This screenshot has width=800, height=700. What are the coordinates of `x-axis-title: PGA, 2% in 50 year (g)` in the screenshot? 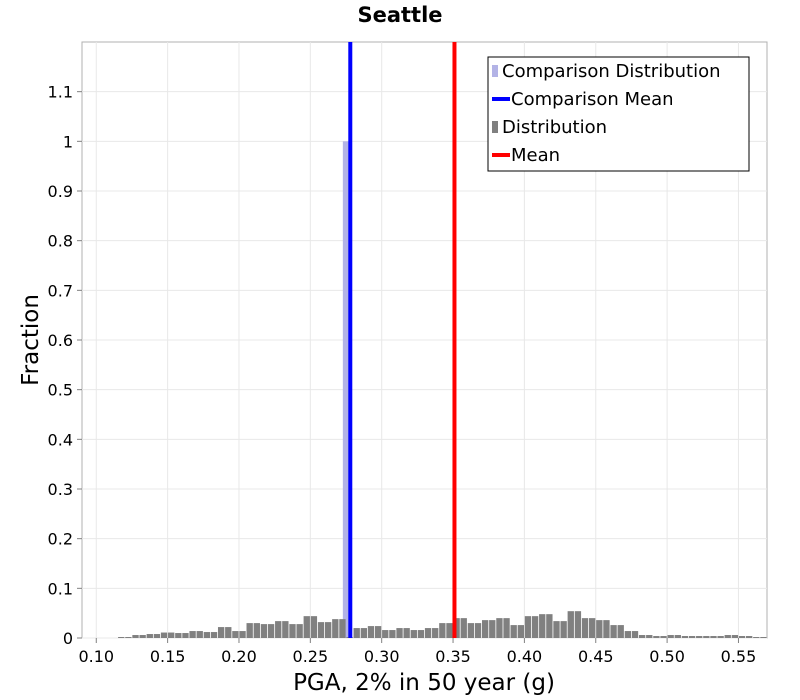 It's located at (424, 683).